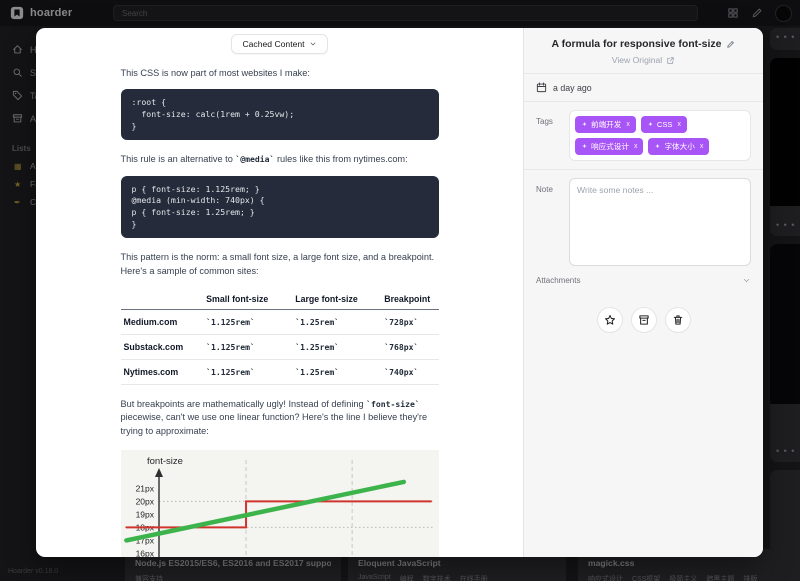 The width and height of the screenshot is (800, 581). What do you see at coordinates (572, 87) in the screenshot?
I see `bookmark-age: a day ago` at bounding box center [572, 87].